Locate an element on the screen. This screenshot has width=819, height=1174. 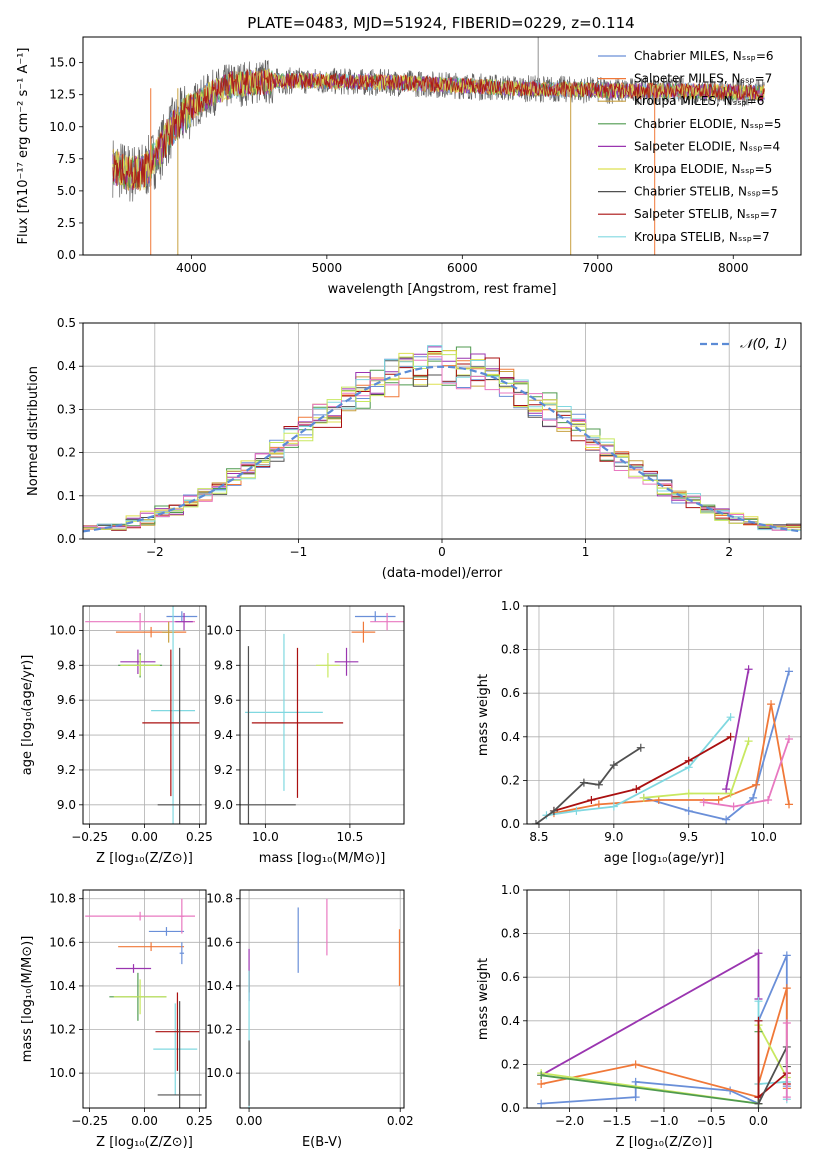
x-tick-label: 6000 is located at coordinates (462, 268).